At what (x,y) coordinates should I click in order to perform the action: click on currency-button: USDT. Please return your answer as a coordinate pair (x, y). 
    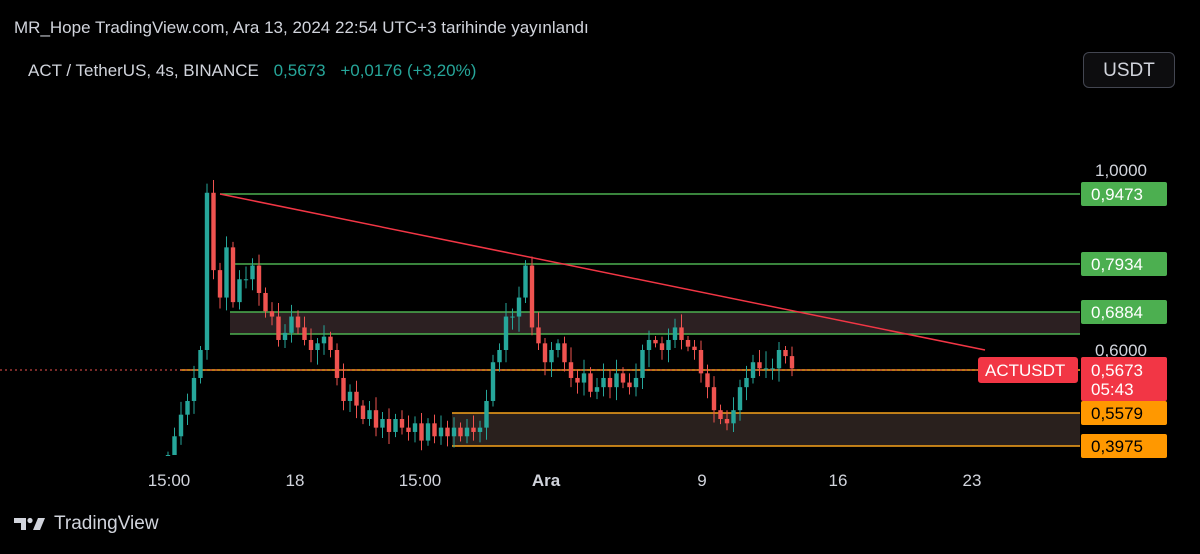
    Looking at the image, I should click on (1129, 70).